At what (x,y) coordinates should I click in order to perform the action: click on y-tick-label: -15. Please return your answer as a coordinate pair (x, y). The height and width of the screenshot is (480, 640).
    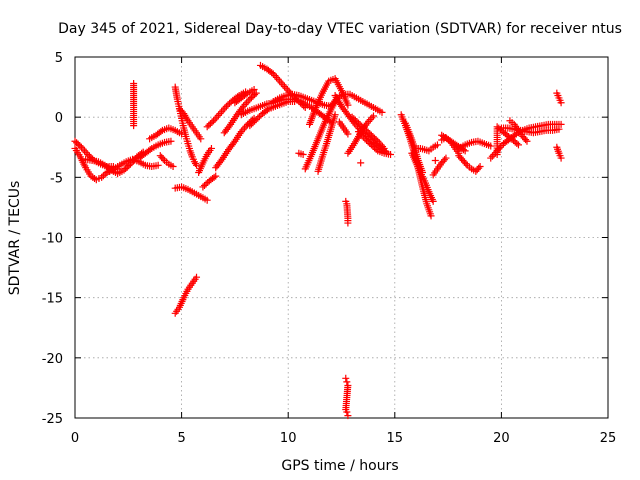
    Looking at the image, I should click on (52, 299).